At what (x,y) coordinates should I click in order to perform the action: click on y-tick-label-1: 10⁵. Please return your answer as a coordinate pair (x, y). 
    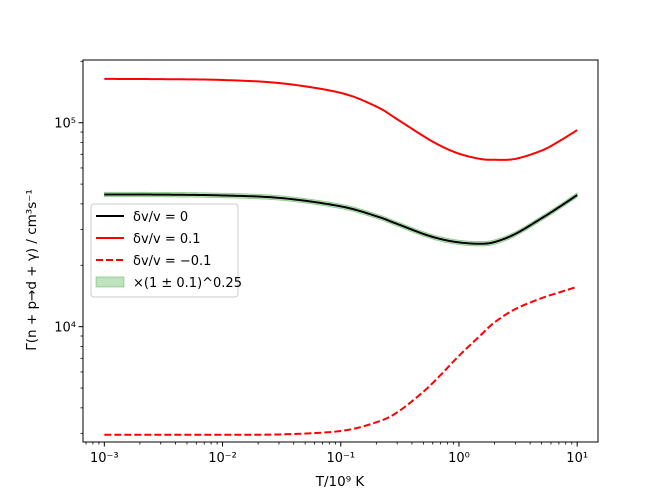
    Looking at the image, I should click on (65, 124).